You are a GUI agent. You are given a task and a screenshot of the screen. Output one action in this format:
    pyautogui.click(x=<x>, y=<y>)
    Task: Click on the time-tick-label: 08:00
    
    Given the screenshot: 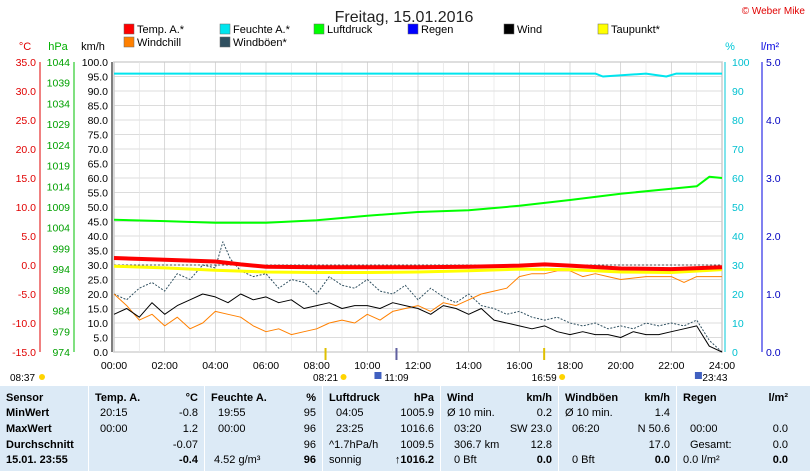 What is the action you would take?
    pyautogui.click(x=317, y=366)
    